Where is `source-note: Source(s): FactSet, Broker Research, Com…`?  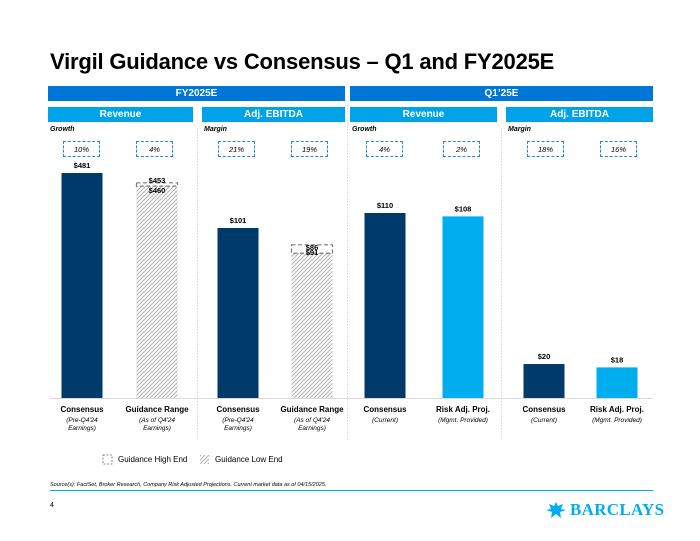 source-note: Source(s): FactSet, Broker Research, Com… is located at coordinates (188, 485).